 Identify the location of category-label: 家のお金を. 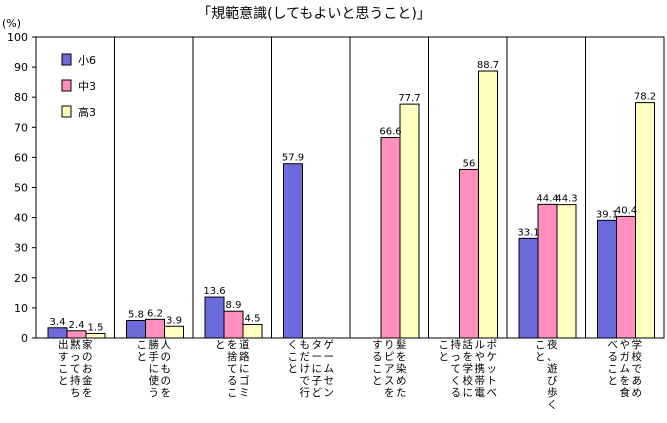
(87, 368).